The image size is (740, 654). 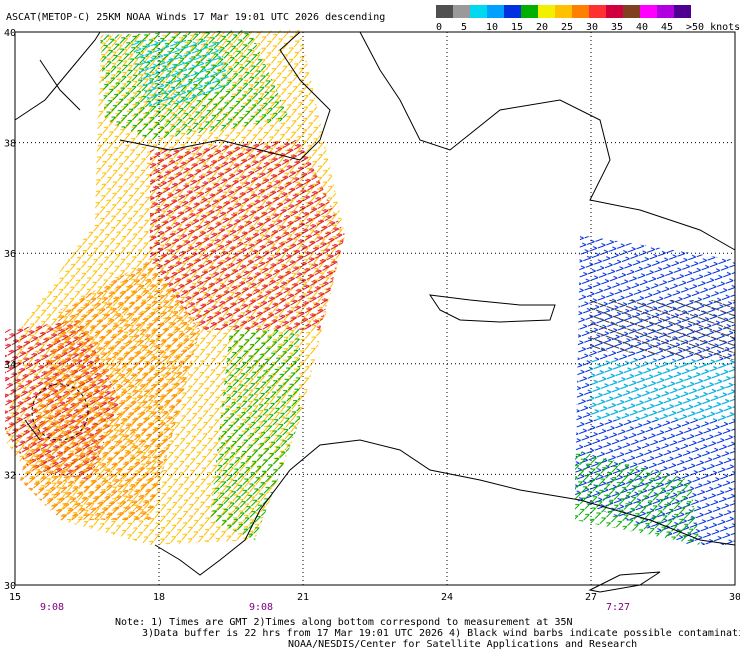 What do you see at coordinates (10, 586) in the screenshot?
I see `lat-label: 30` at bounding box center [10, 586].